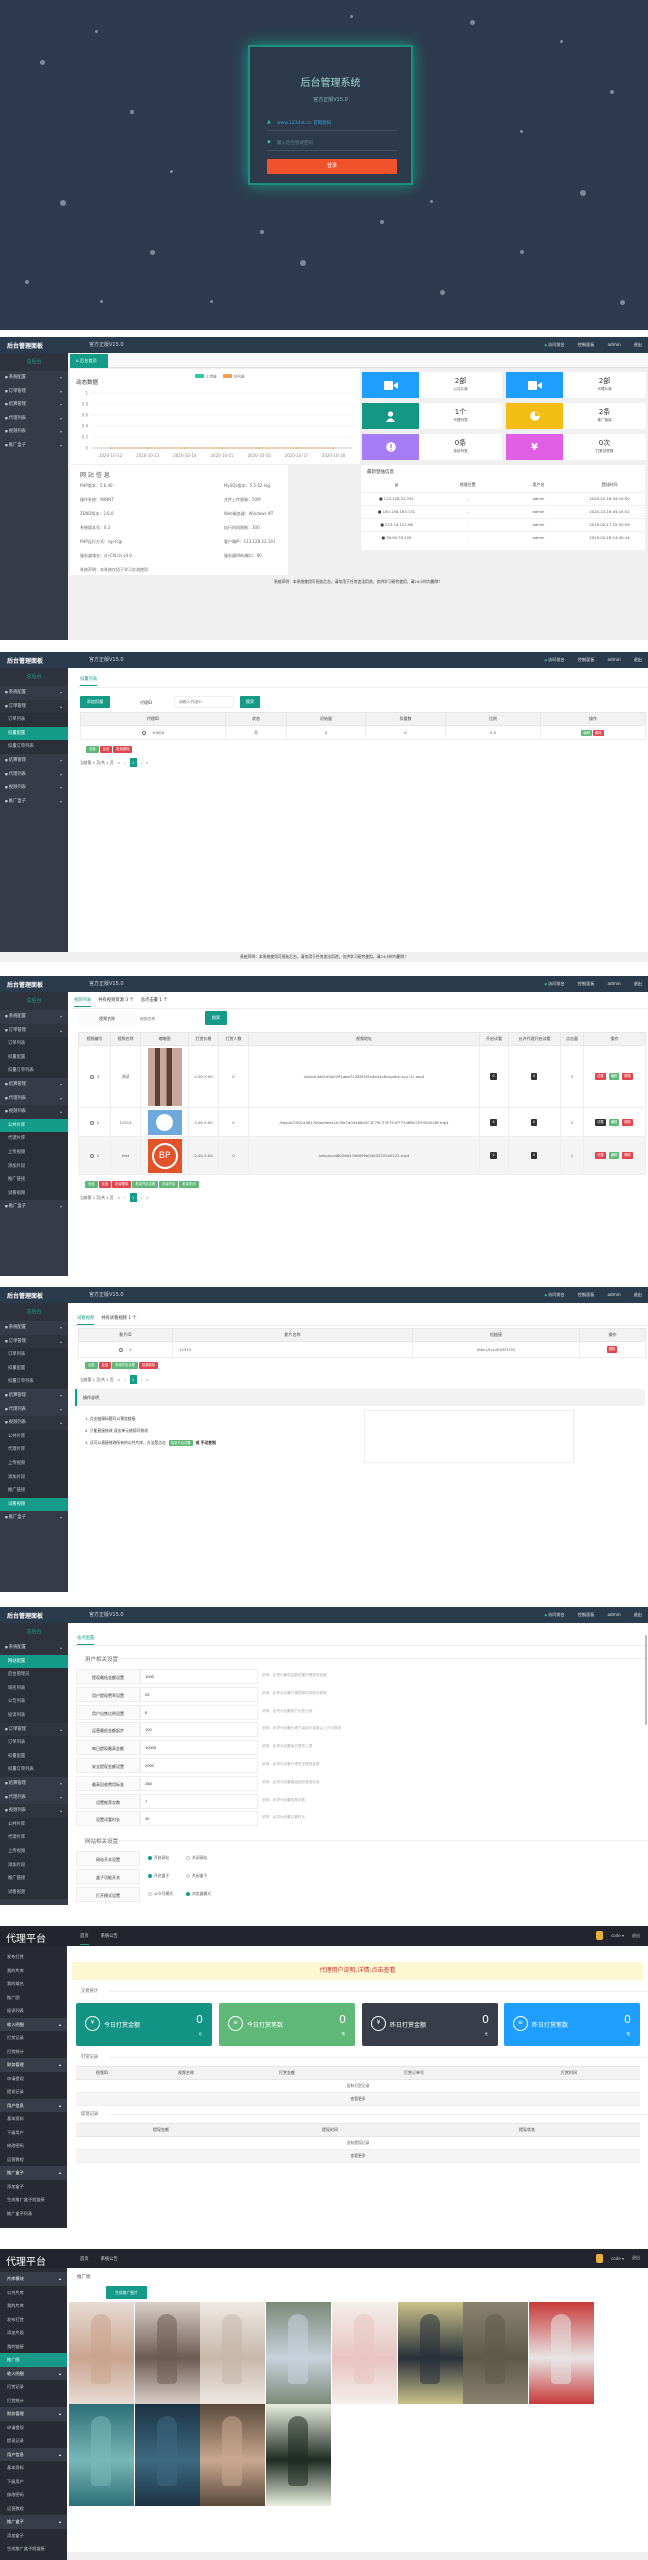 Image resolution: width=648 pixels, height=2560 pixels. I want to click on video-name-input, so click(170, 1018).